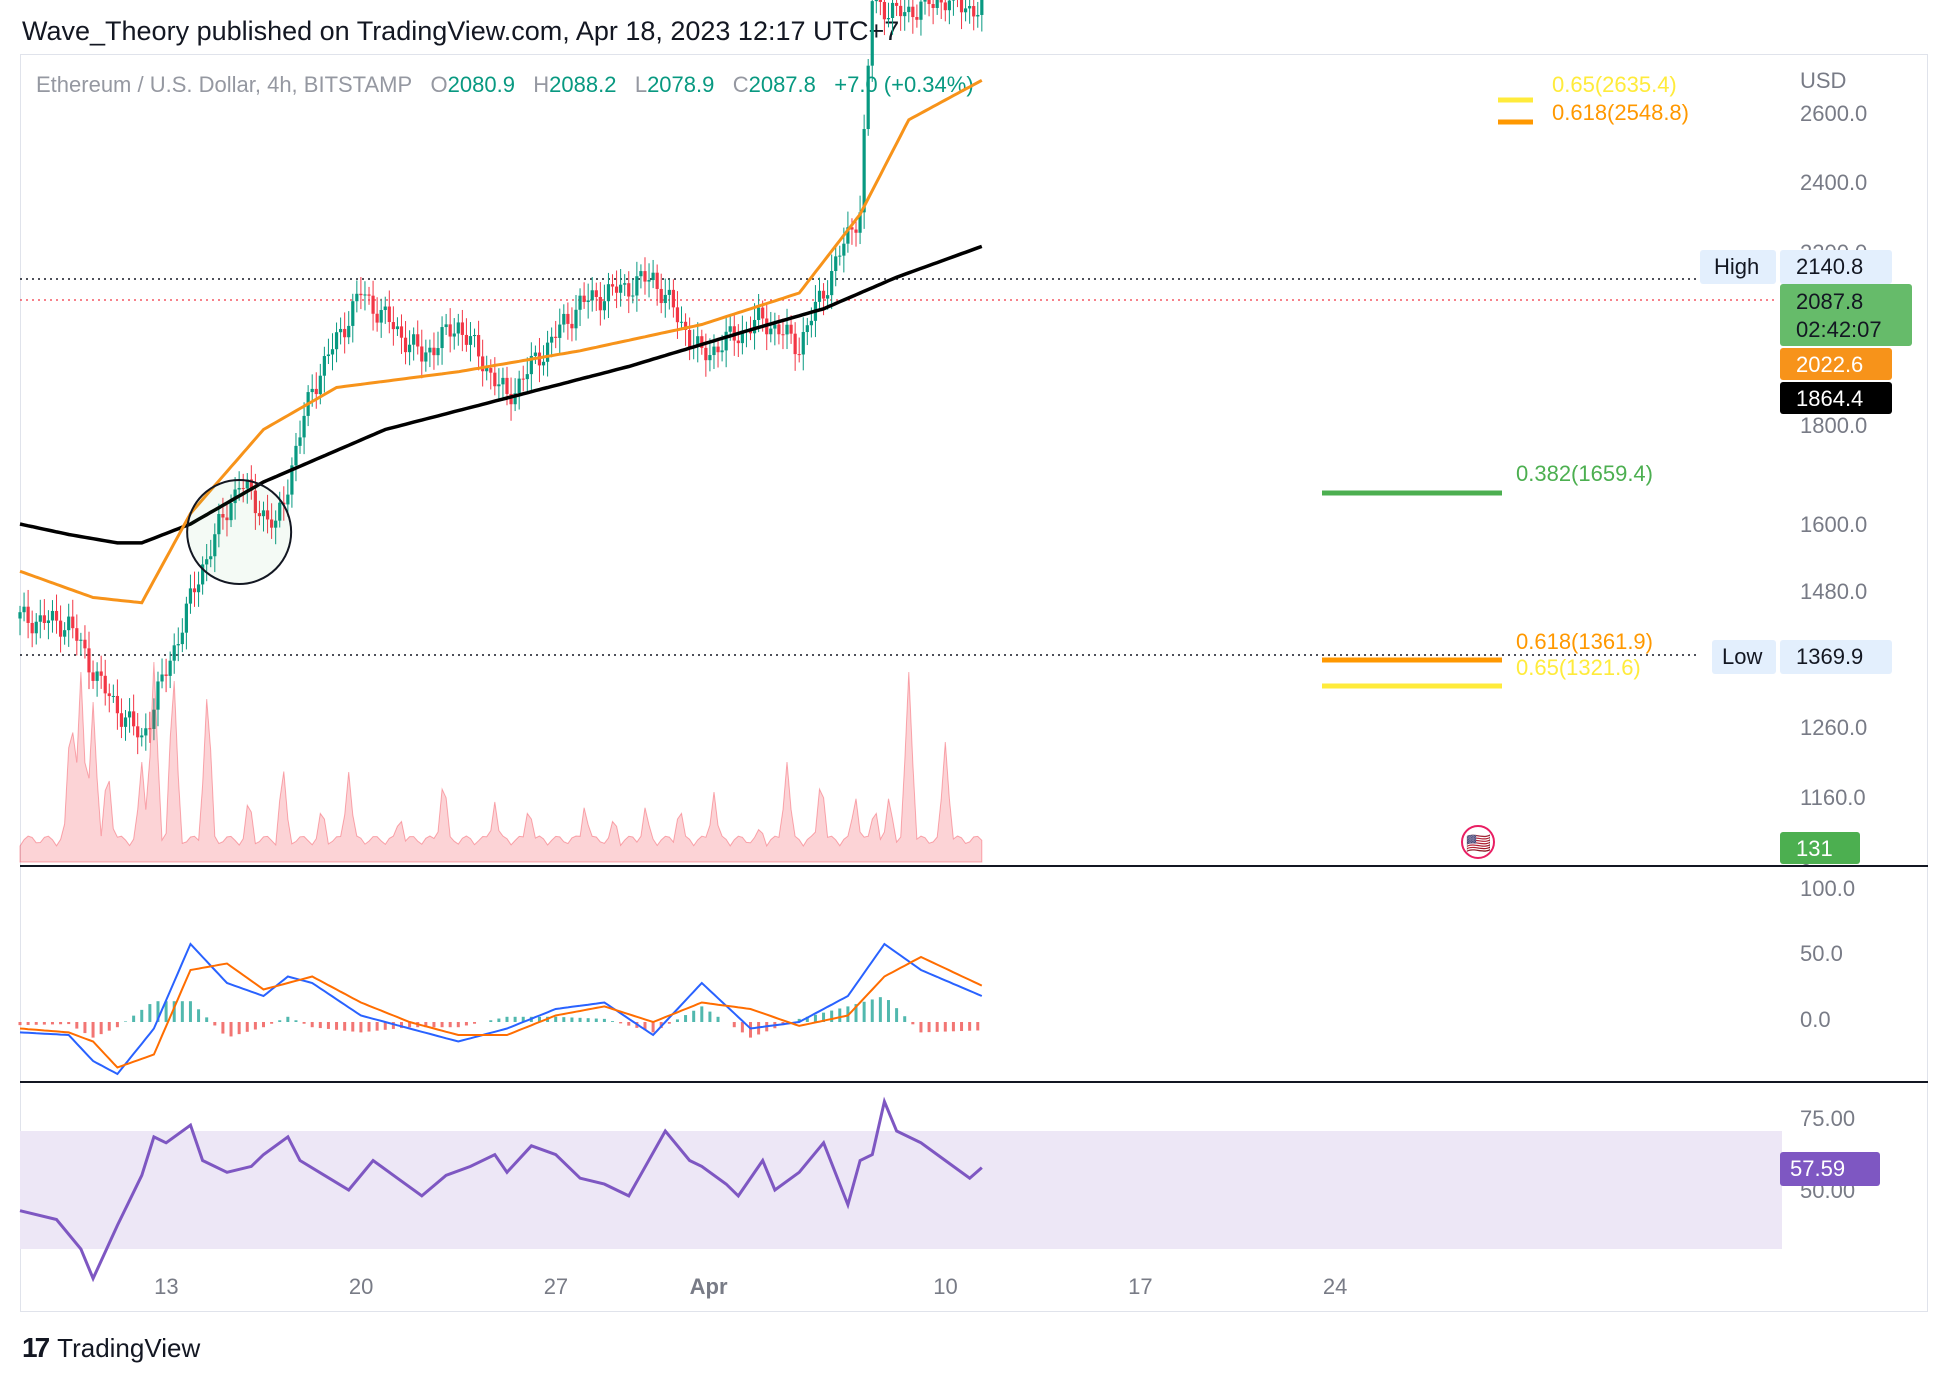 This screenshot has height=1378, width=1940. I want to click on close-label: C, so click(740, 84).